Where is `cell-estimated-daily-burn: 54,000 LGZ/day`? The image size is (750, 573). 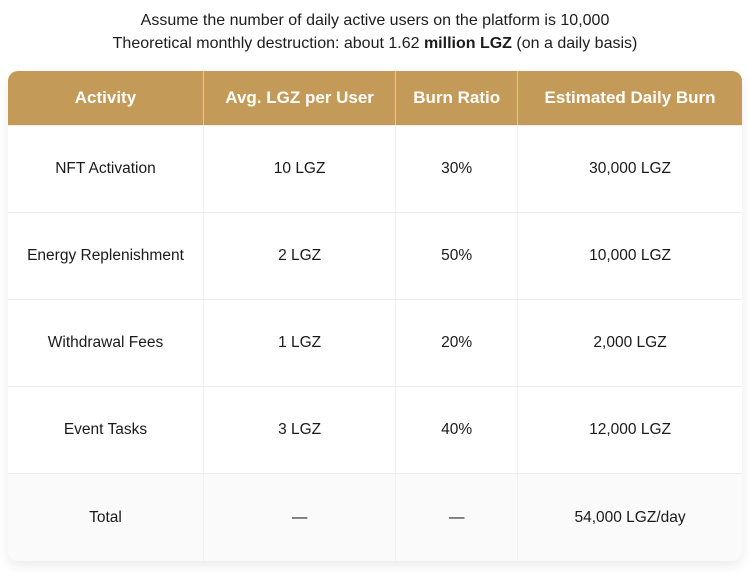 cell-estimated-daily-burn: 54,000 LGZ/day is located at coordinates (630, 517).